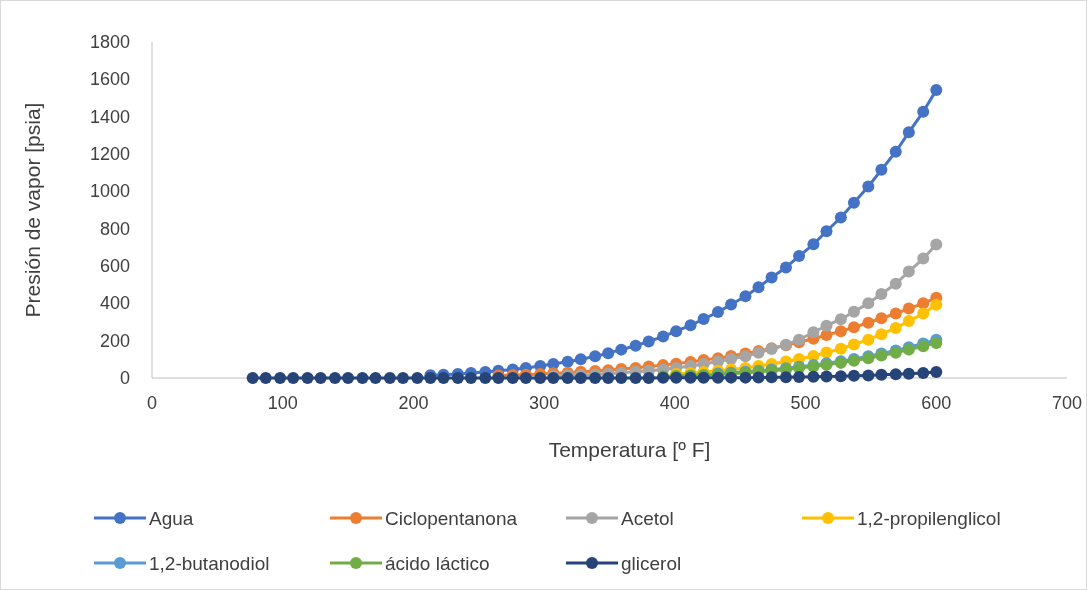 This screenshot has width=1087, height=590. What do you see at coordinates (437, 563) in the screenshot?
I see `legend-label: ácido láctico` at bounding box center [437, 563].